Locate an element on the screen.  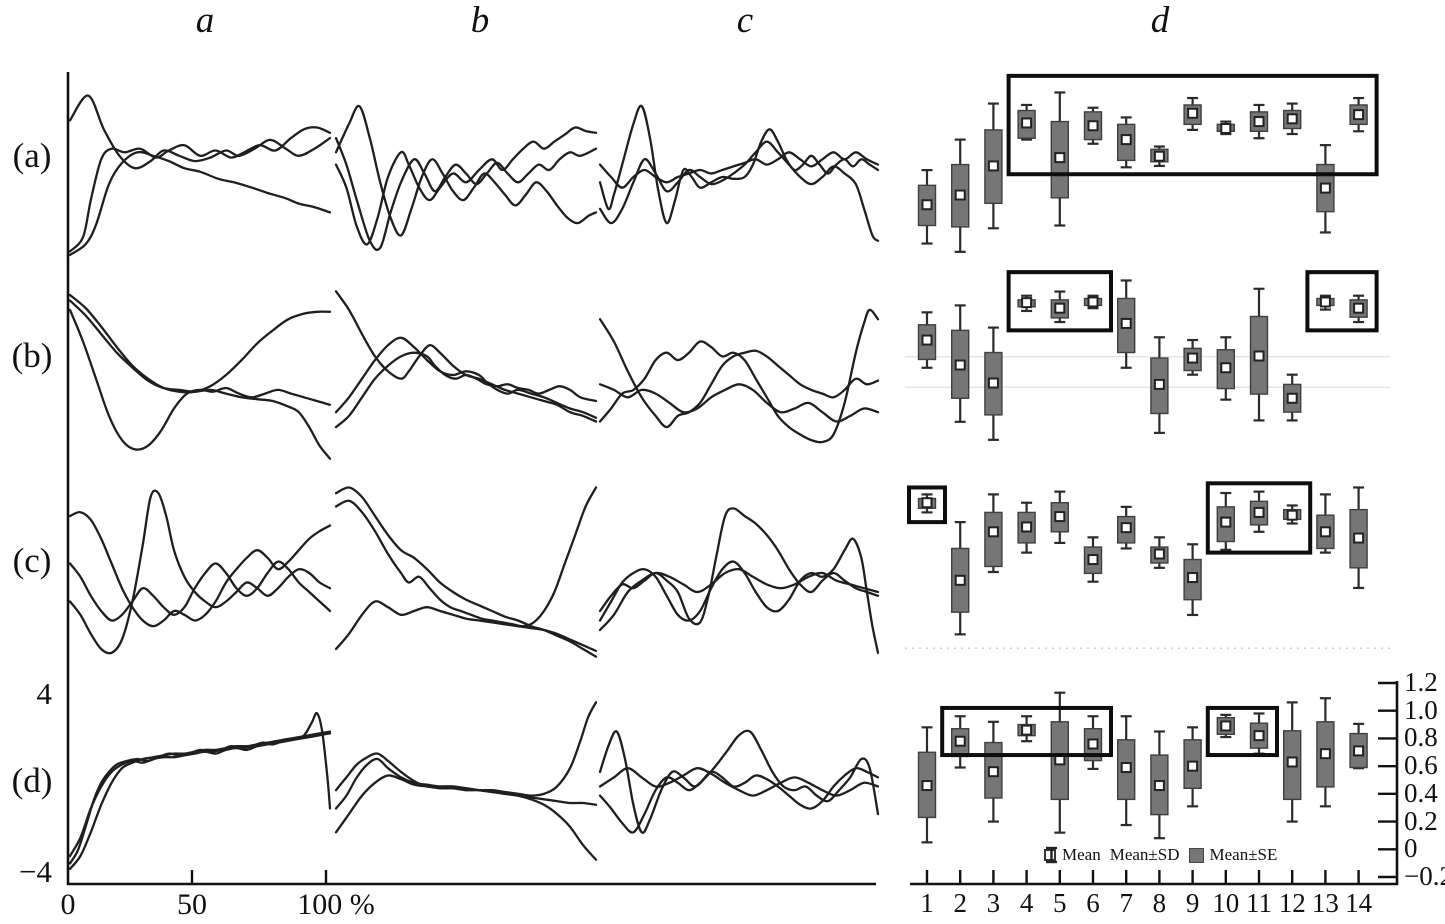
category-label-9: 9 is located at coordinates (1192, 903).